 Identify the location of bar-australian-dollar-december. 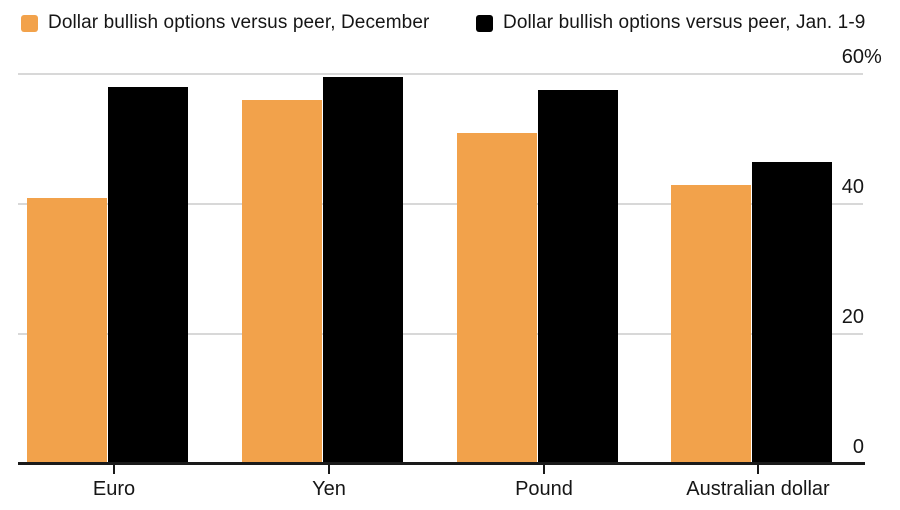
(711, 324).